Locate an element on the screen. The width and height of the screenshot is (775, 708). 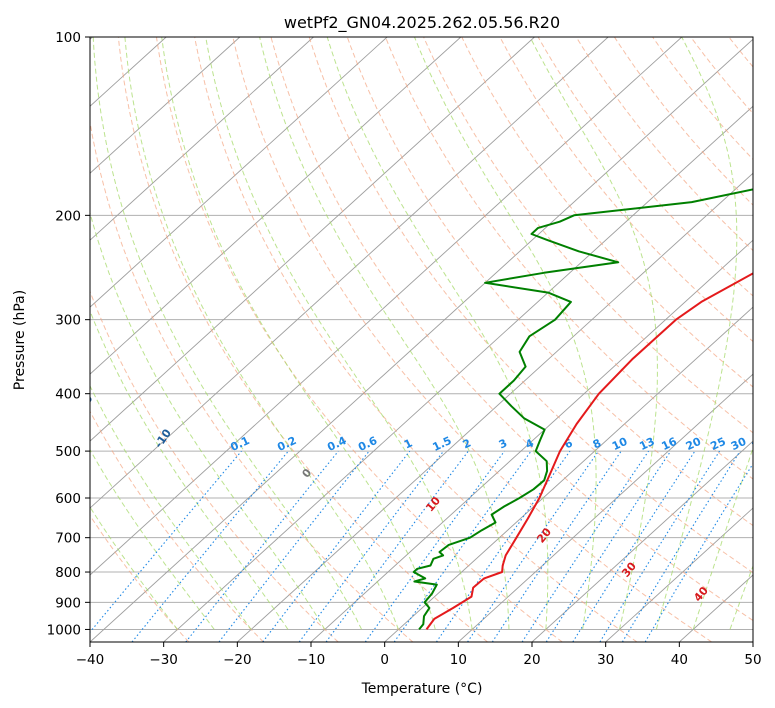
y-tick-label: 200 is located at coordinates (68, 216).